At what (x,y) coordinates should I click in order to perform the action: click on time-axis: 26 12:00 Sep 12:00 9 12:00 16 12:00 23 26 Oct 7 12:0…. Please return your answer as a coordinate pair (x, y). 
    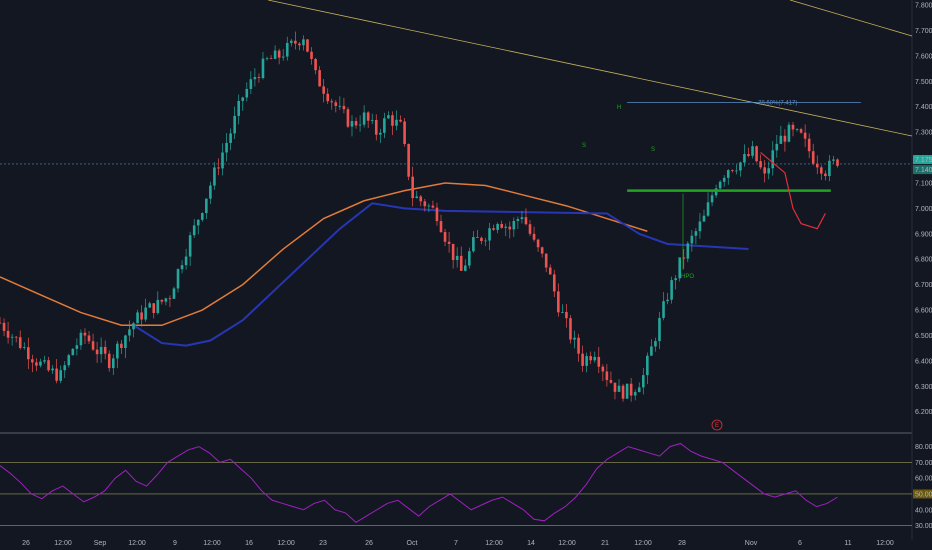
    Looking at the image, I should click on (458, 543).